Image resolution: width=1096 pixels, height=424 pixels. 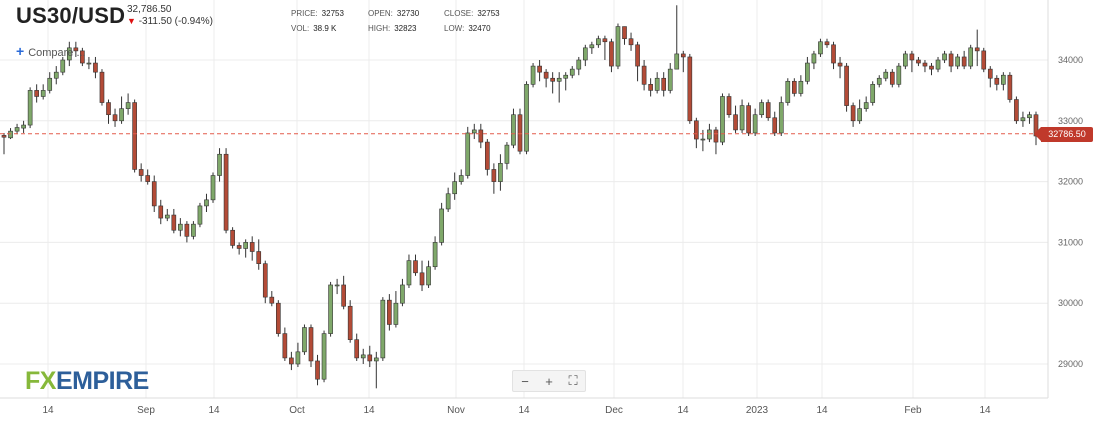 I want to click on price-value: 32753, so click(x=332, y=13).